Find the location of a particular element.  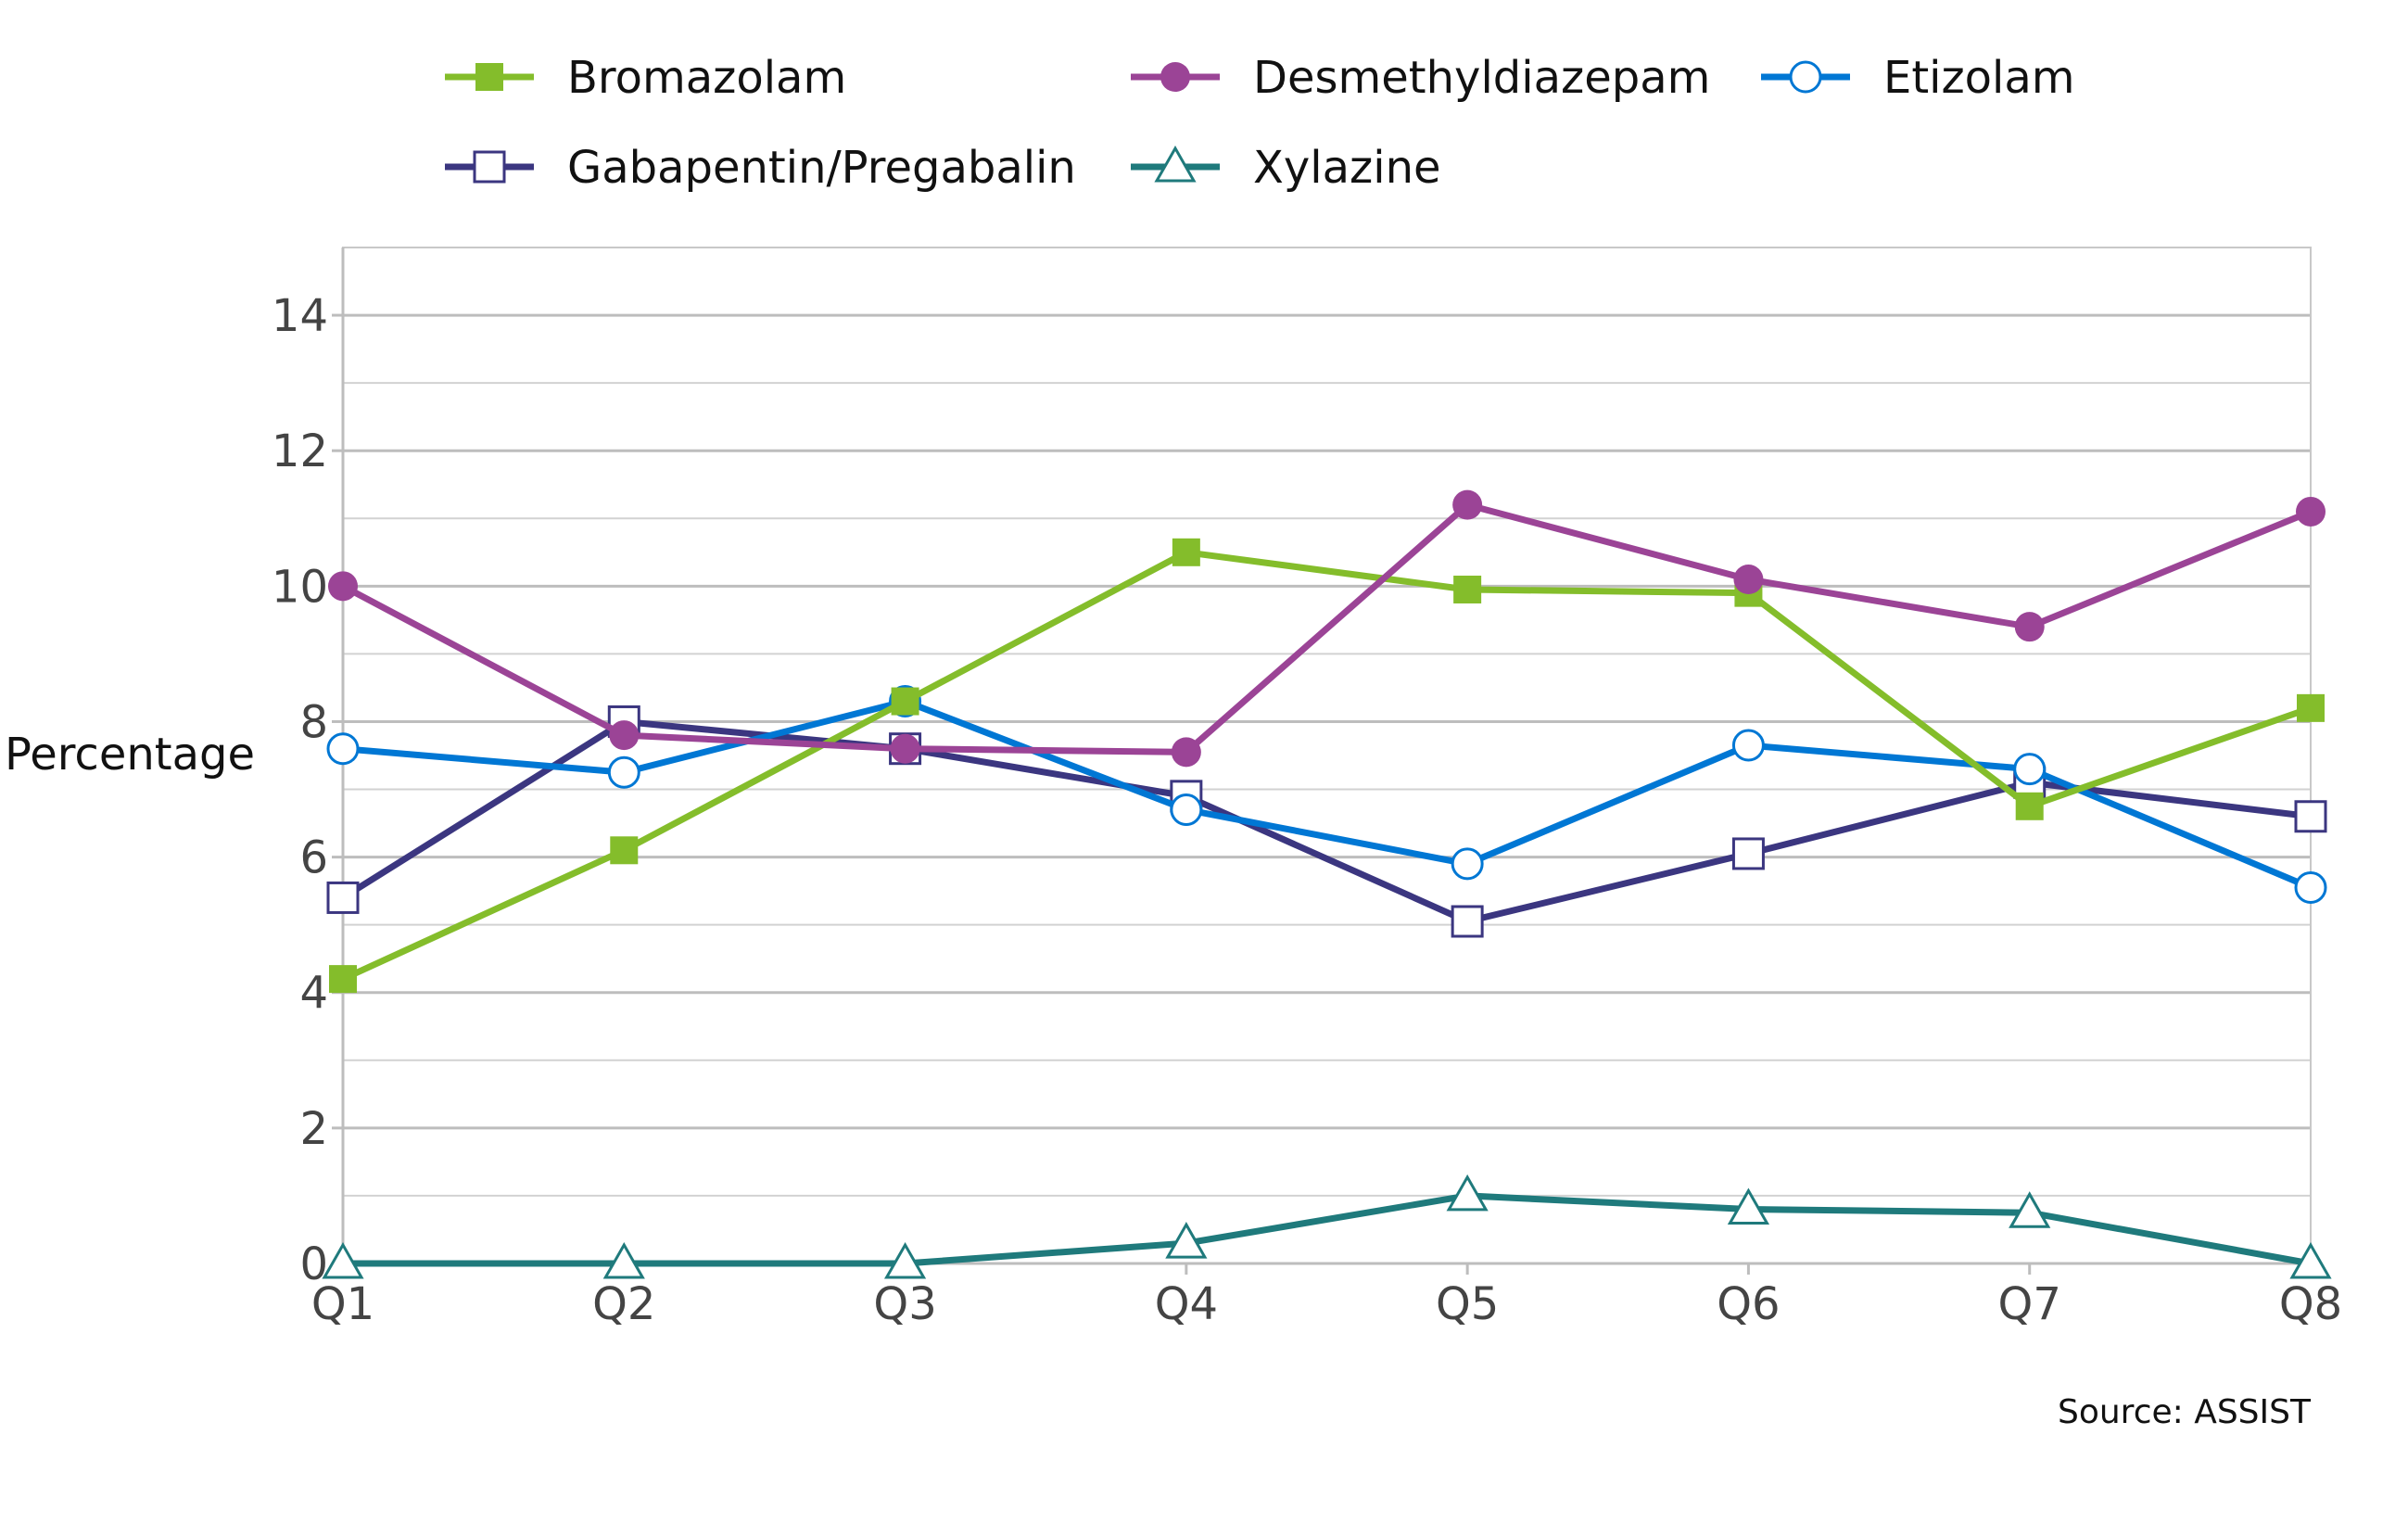

legend-item-desmethyldiazepam: Desmethyldiazepam is located at coordinates (1420, 78).